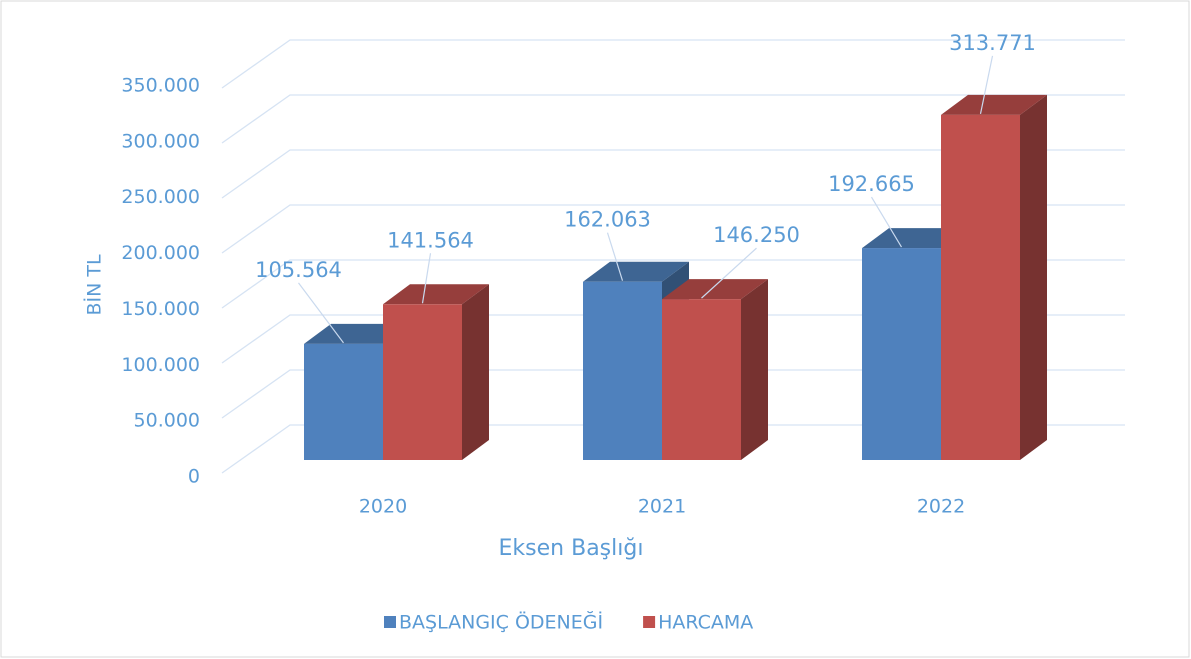 The image size is (1191, 659). What do you see at coordinates (167, 421) in the screenshot?
I see `y-tick-label: 50.000` at bounding box center [167, 421].